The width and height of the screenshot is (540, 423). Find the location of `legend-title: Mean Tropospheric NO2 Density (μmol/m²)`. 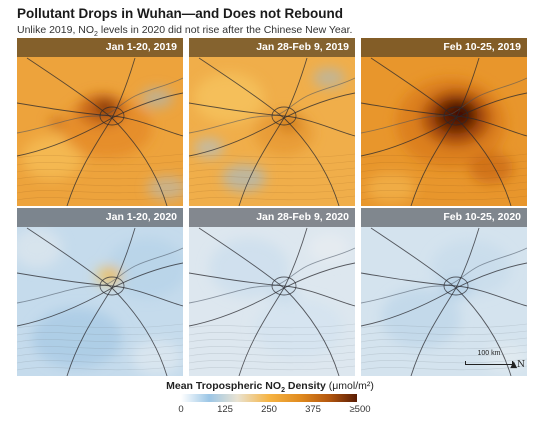

legend-title: Mean Tropospheric NO2 Density (μmol/m²) is located at coordinates (270, 387).